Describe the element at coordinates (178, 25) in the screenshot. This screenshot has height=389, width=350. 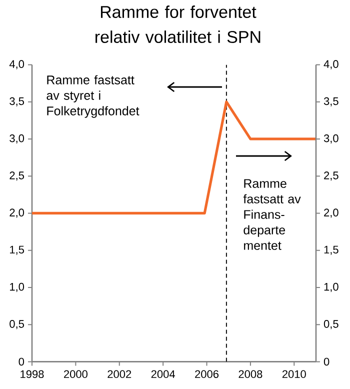
I see `chart-title: Ramme for forventet relativ volatilitet i SPN` at that location.